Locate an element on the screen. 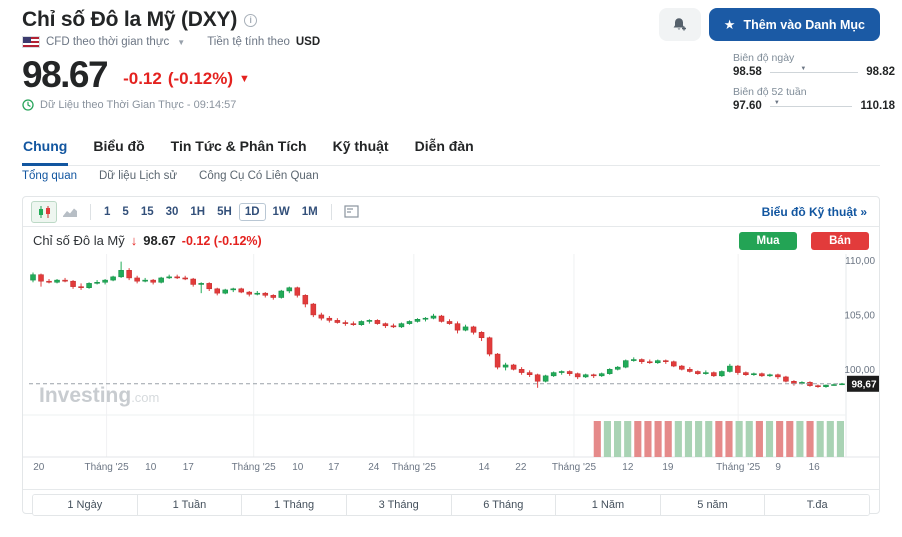 The image size is (902, 537). svg-text: 110,00 is located at coordinates (860, 261).